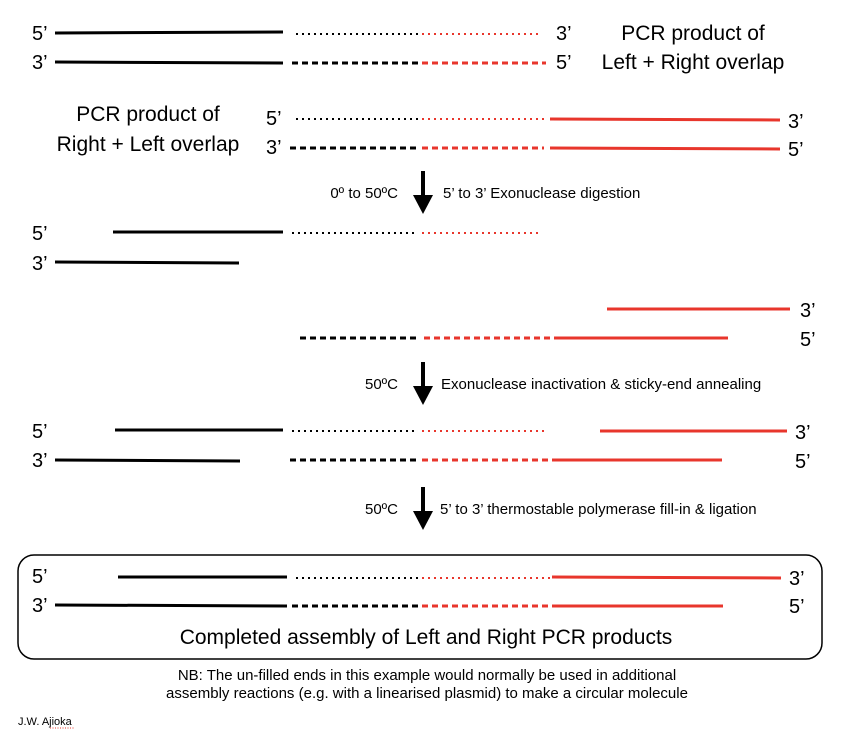 The image size is (851, 738). What do you see at coordinates (286, 249) in the screenshot?
I see `digested-left-fragment: 5’ 3’` at bounding box center [286, 249].